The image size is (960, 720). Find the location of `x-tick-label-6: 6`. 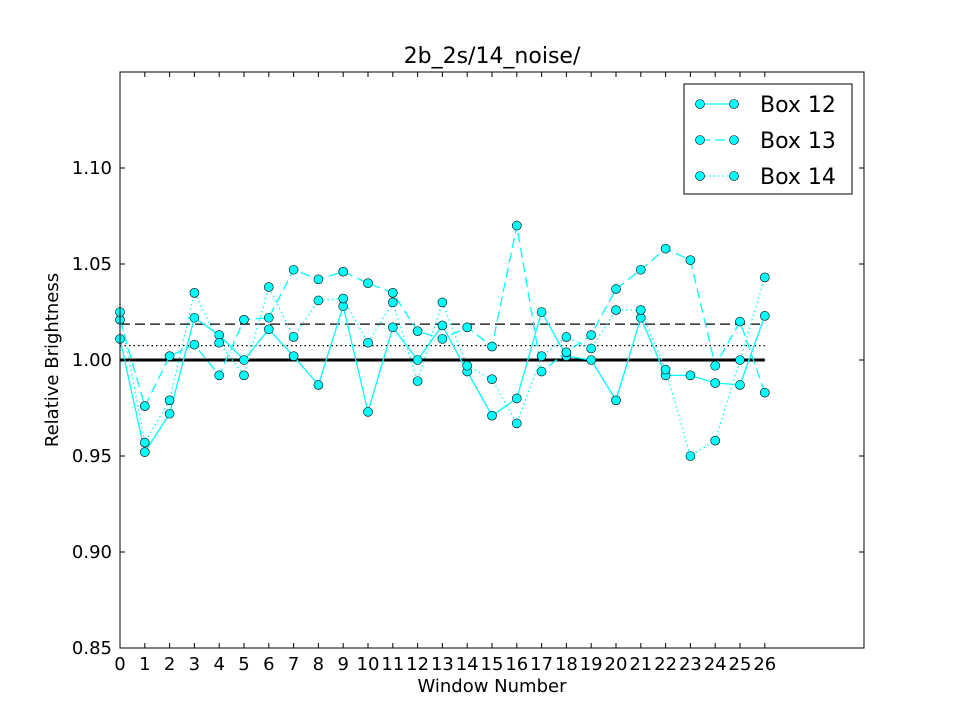

x-tick-label-6: 6 is located at coordinates (268, 664).